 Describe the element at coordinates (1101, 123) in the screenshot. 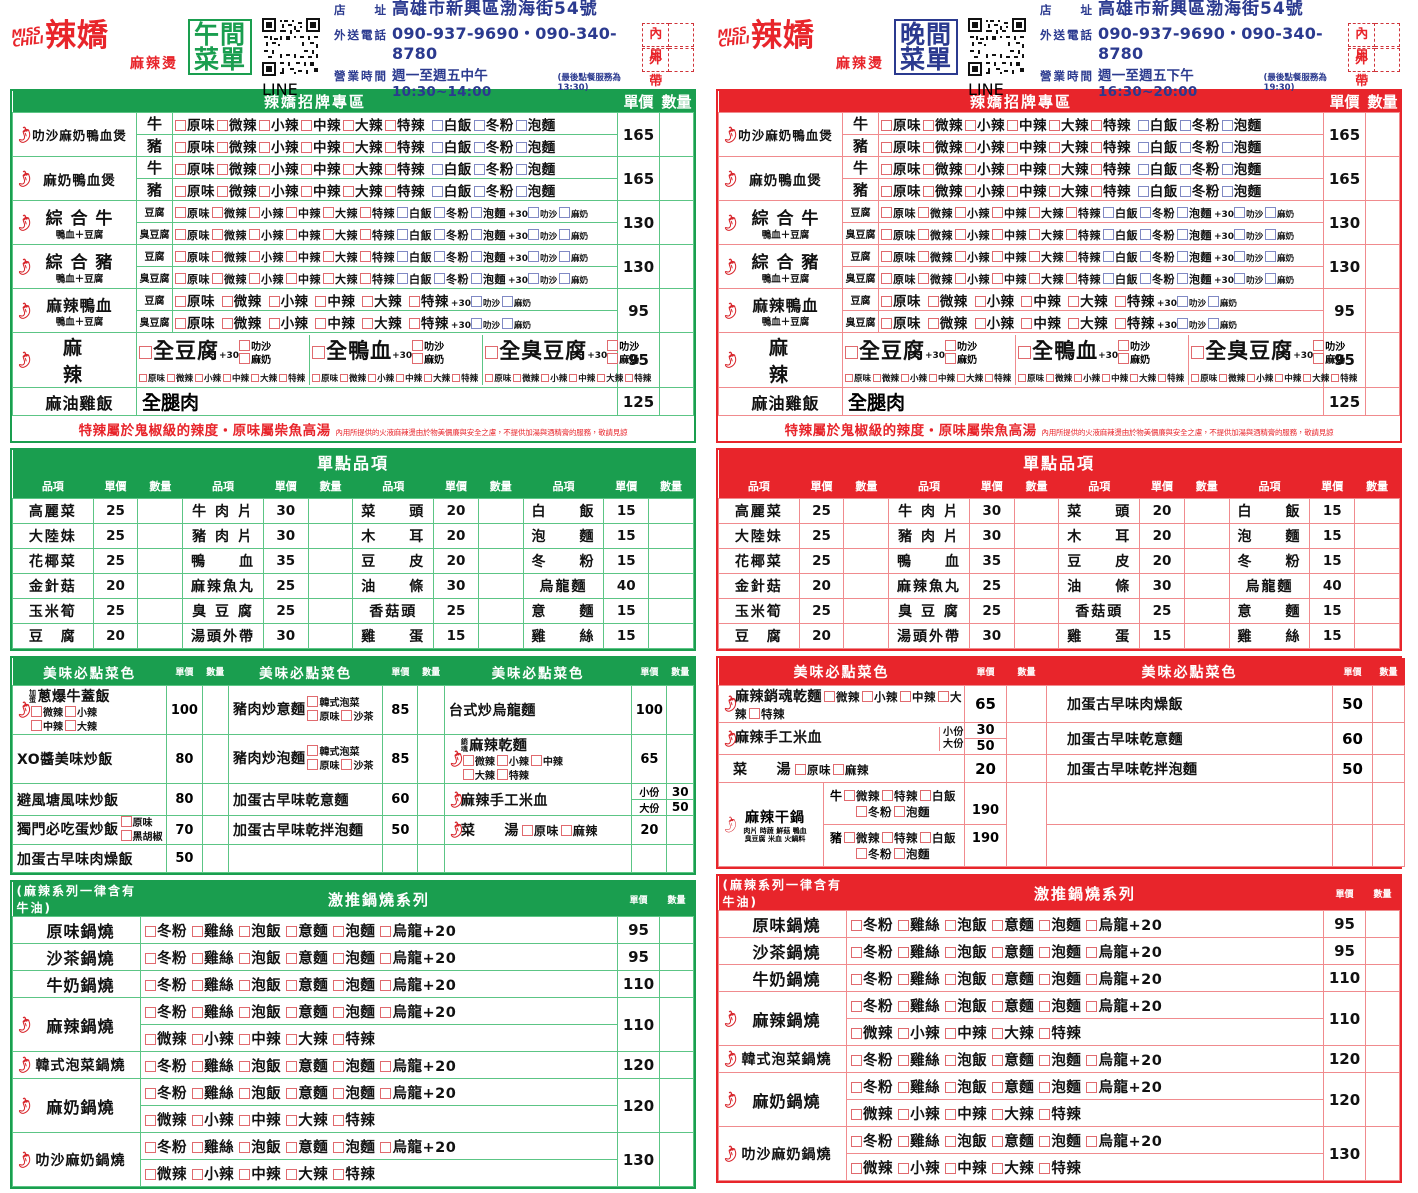

I see `options-row: 原味 微辣 小辣 中辣 大辣 特辣 白飯 冬粉 泡麵` at that location.